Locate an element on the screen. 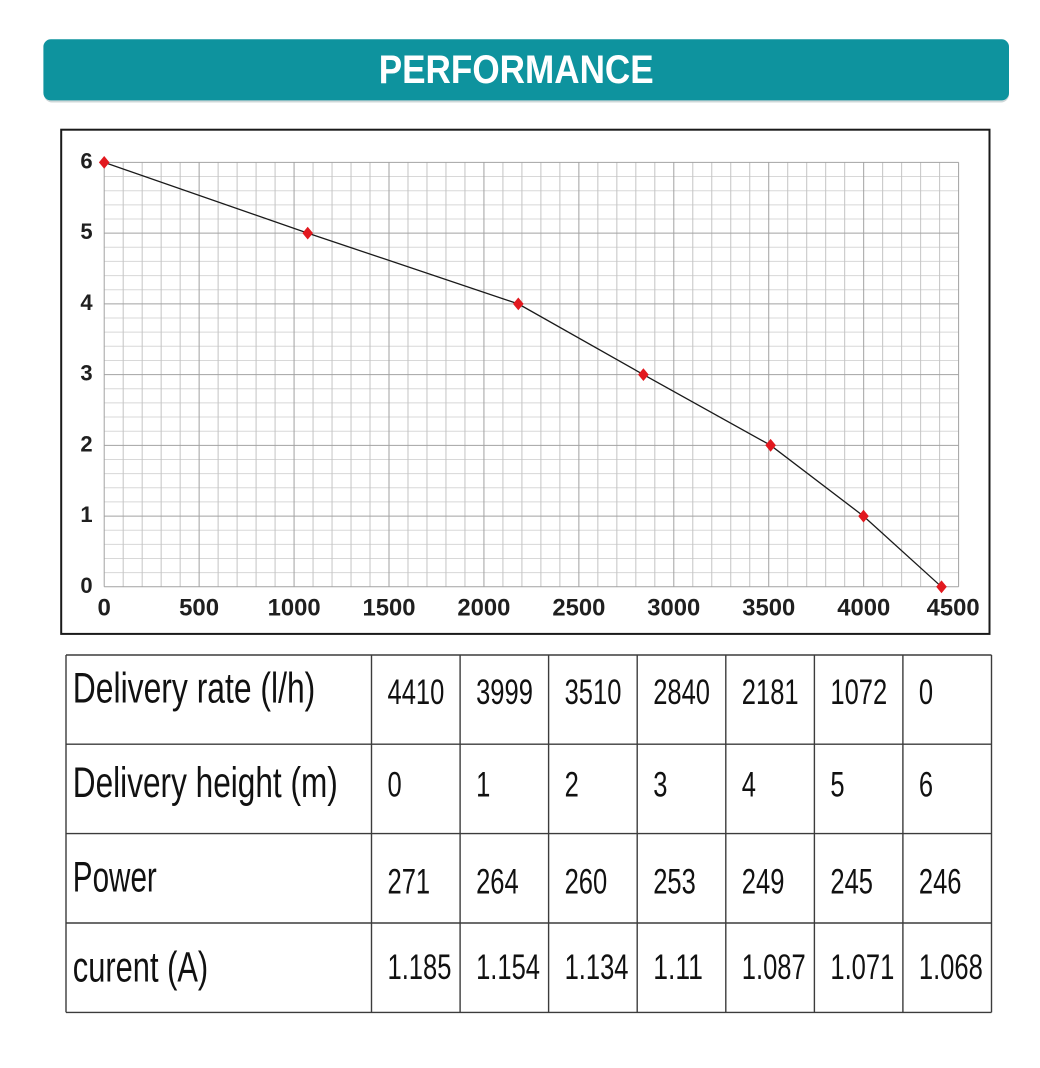  svg-text: 1.185 is located at coordinates (420, 967).